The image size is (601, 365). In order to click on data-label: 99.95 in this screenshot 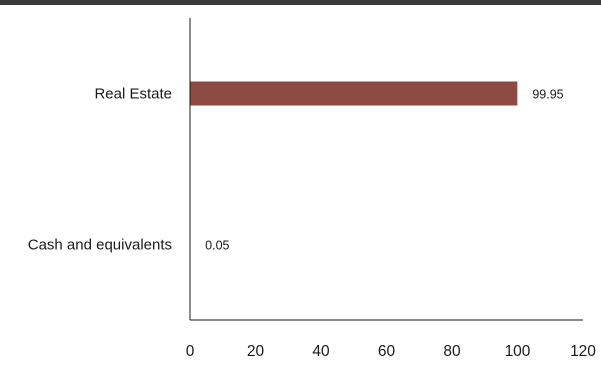, I will do `click(547, 95)`.